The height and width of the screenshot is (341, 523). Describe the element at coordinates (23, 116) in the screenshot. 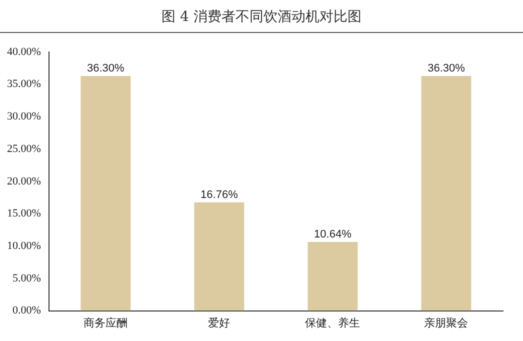

I see `y-tick-label: 30.00%` at that location.